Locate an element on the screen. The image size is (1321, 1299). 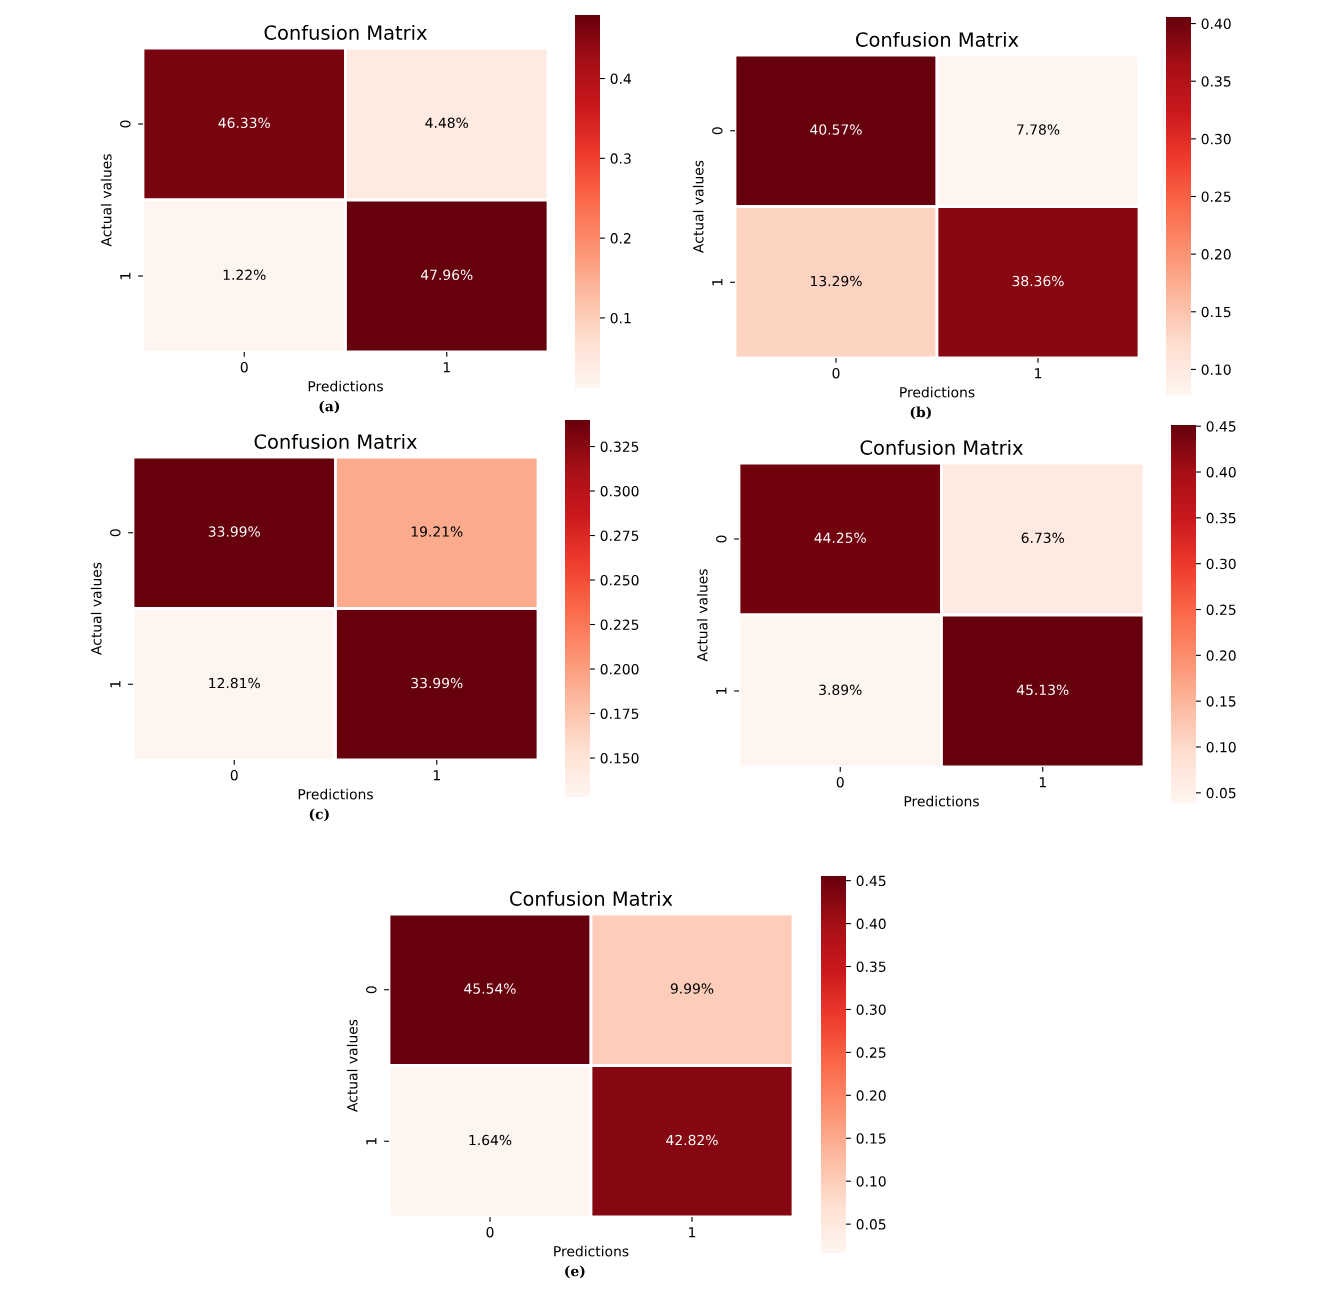
data-label: 13.29% is located at coordinates (836, 281).